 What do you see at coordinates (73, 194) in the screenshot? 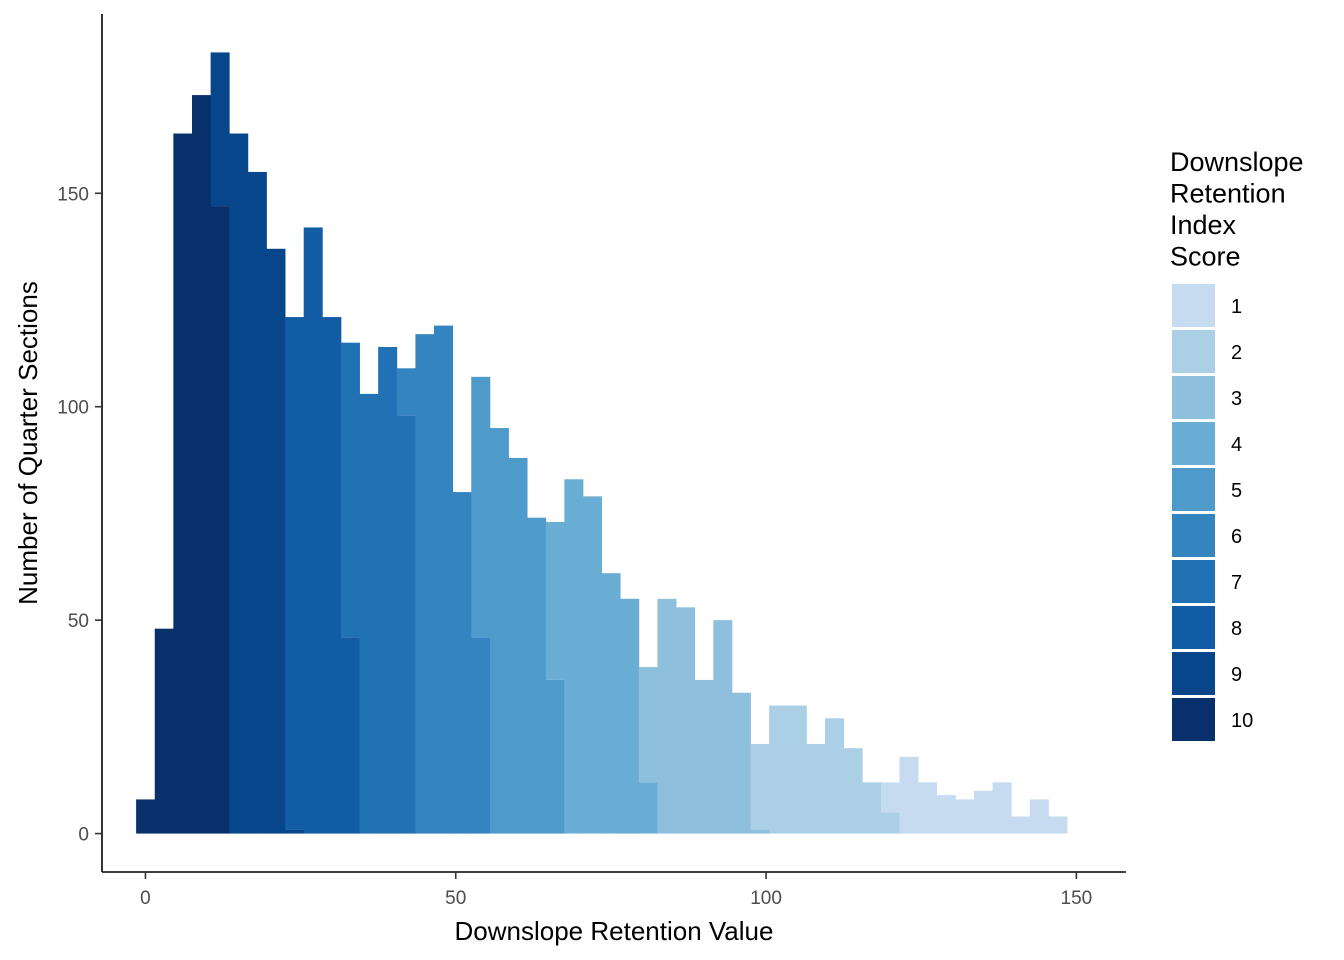
I see `y-tick-label: 150` at bounding box center [73, 194].